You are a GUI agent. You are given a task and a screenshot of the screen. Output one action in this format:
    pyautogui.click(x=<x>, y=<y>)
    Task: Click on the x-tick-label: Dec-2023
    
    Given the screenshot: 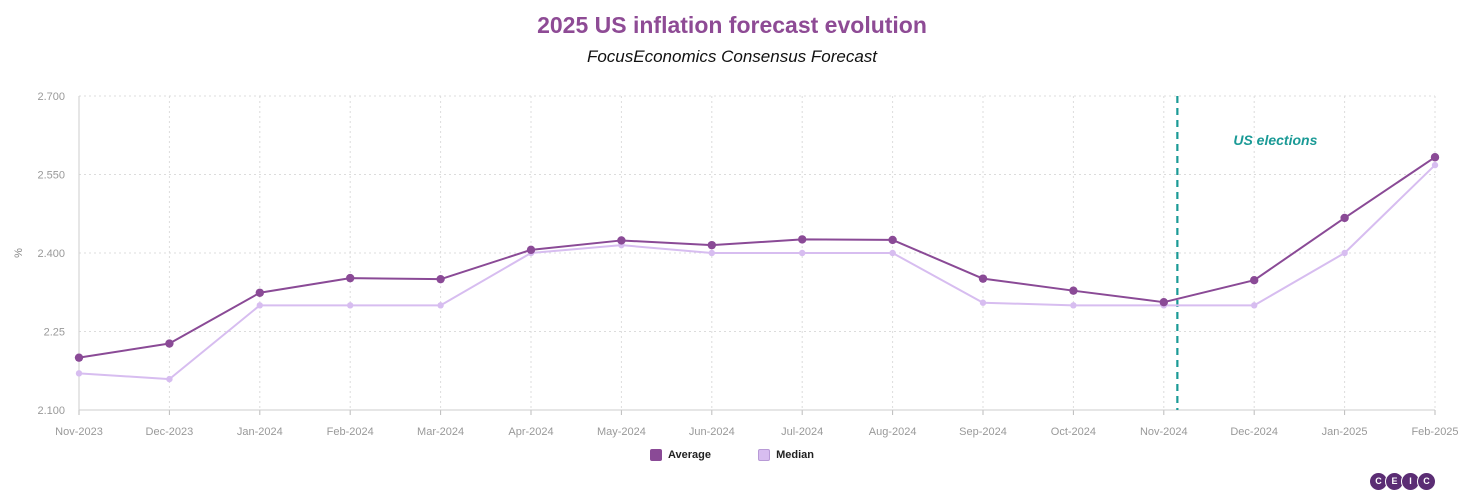 What is the action you would take?
    pyautogui.click(x=170, y=432)
    